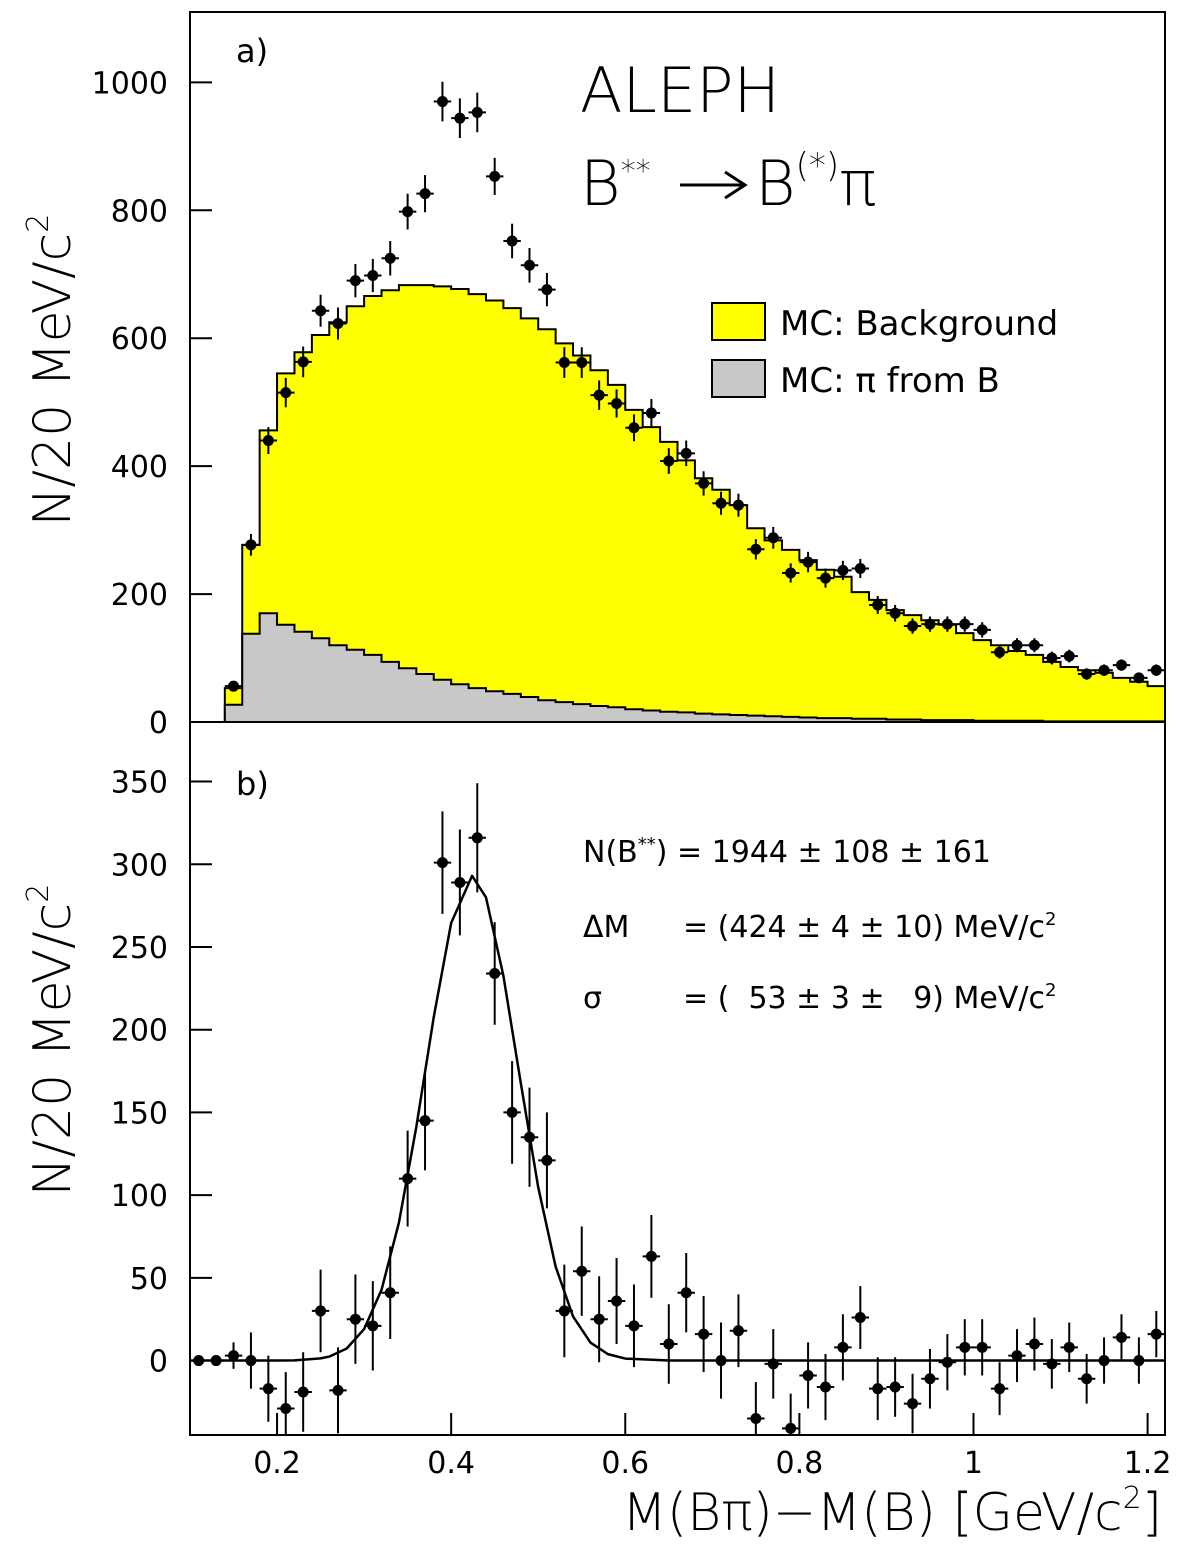 Image resolution: width=1181 pixels, height=1545 pixels. What do you see at coordinates (277, 1463) in the screenshot?
I see `x-tick-label: 0.2` at bounding box center [277, 1463].